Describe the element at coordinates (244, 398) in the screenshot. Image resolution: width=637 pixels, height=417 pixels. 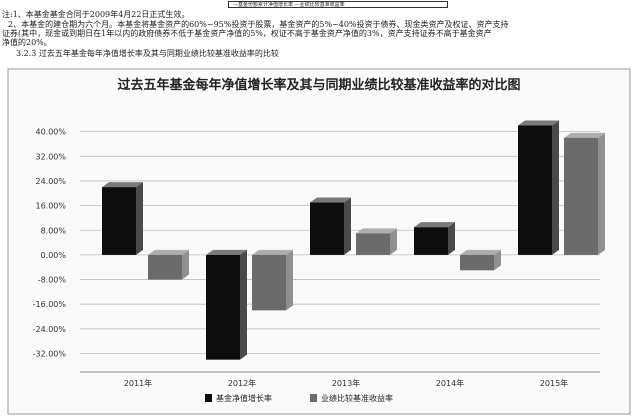
I see `legend-label: 基金净值增长率` at that location.